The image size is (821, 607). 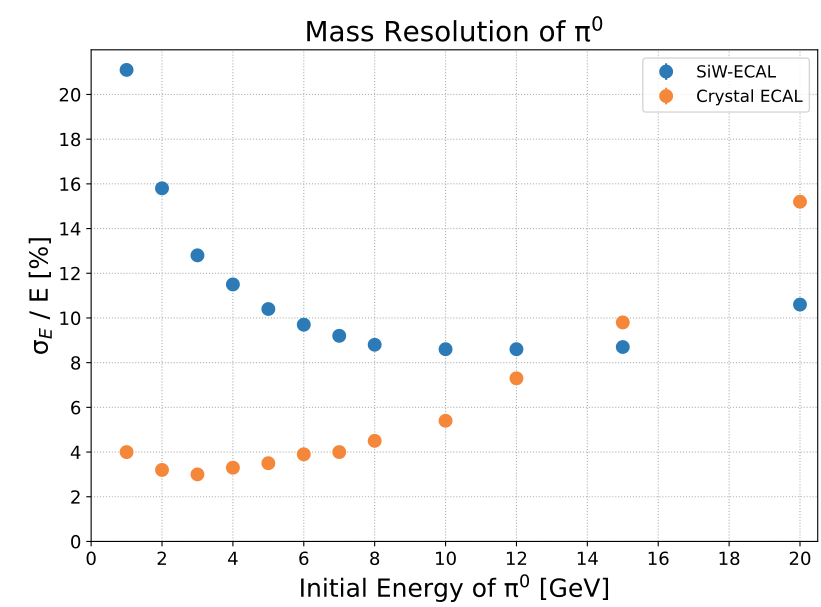 What do you see at coordinates (70, 184) in the screenshot?
I see `y-tick-label: 16` at bounding box center [70, 184].